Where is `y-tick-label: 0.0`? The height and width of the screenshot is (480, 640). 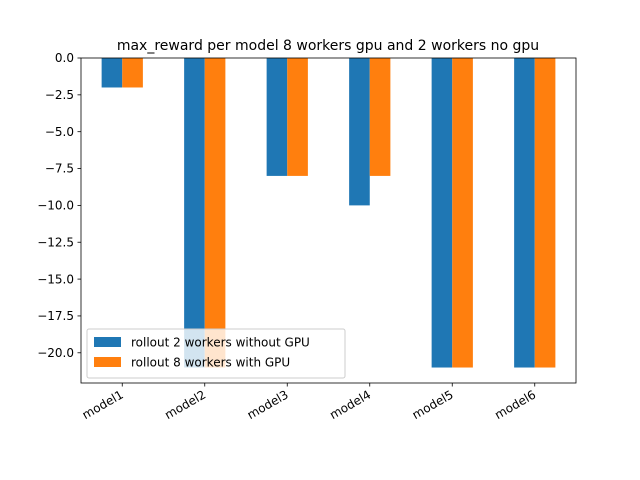
y-tick-label: 0.0 is located at coordinates (64, 58).